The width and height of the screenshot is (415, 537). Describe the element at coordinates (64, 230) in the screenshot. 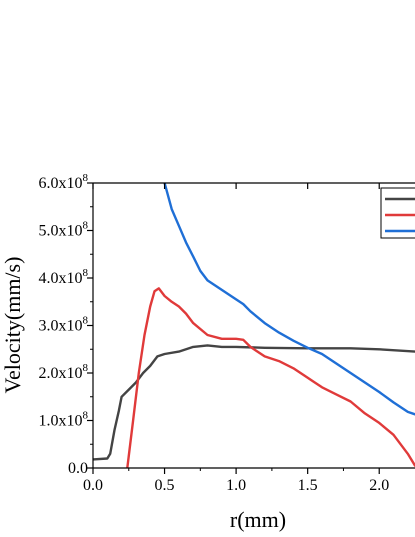

I see `y-tick-label: 5.0x10⁸` at that location.